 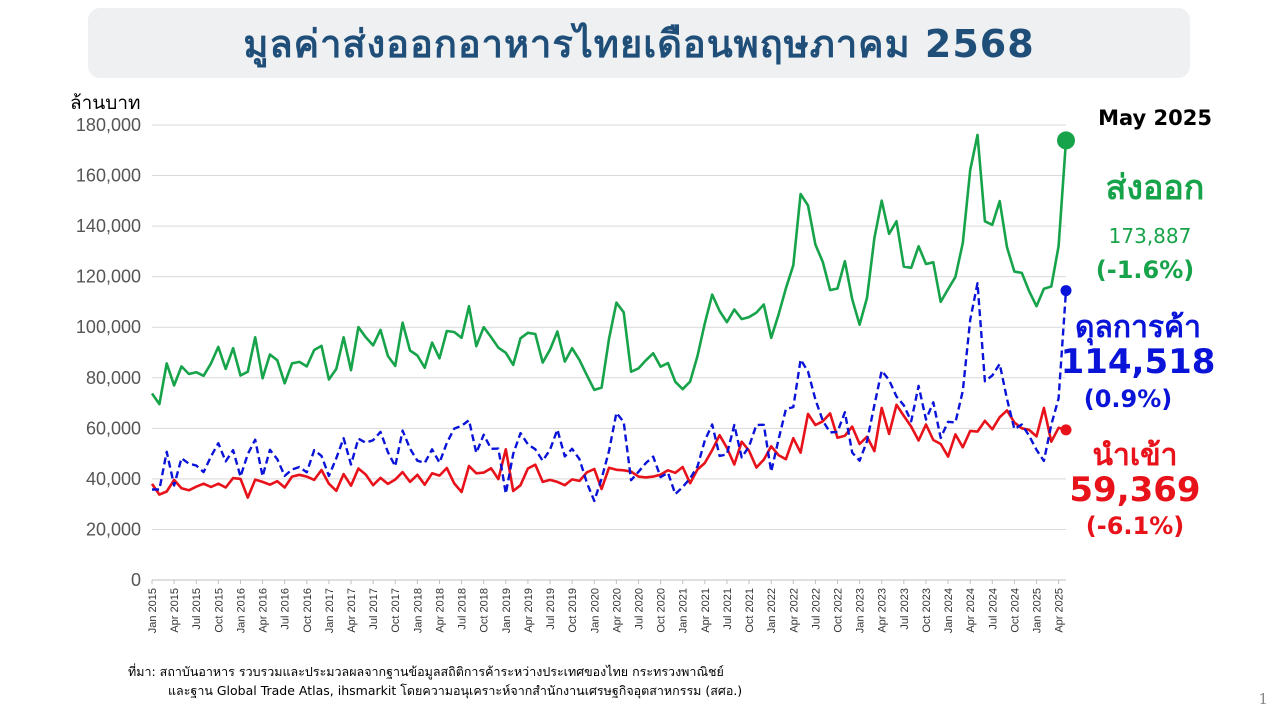 I want to click on x-tick-label: Oct 2016, so click(x=308, y=610).